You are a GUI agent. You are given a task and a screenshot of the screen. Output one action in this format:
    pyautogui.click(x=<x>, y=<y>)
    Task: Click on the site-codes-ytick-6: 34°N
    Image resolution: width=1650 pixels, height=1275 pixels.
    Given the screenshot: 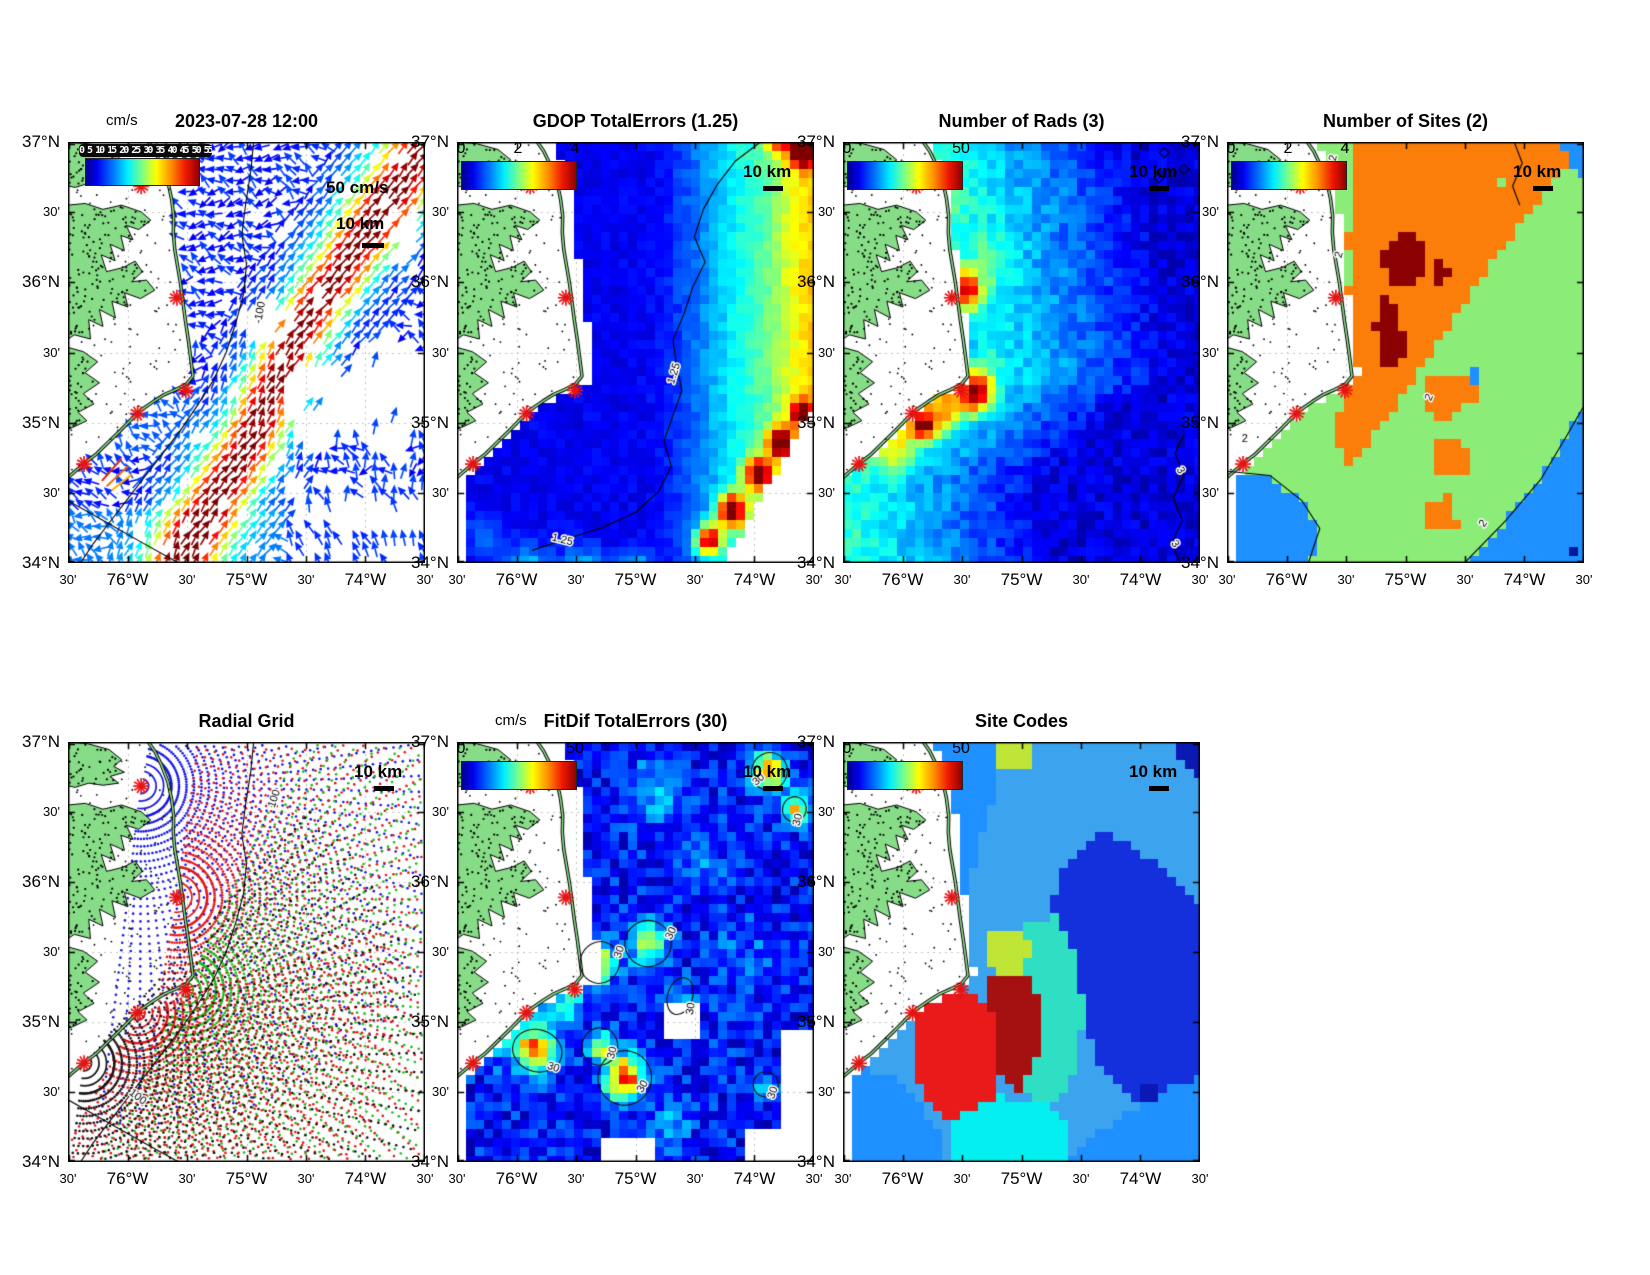 What is the action you would take?
    pyautogui.click(x=816, y=1161)
    